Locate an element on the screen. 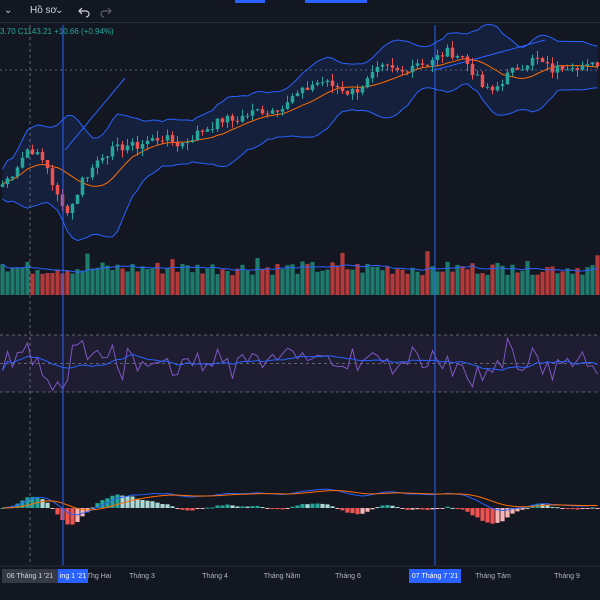 This screenshot has width=600, height=600. undo-icon is located at coordinates (84, 13).